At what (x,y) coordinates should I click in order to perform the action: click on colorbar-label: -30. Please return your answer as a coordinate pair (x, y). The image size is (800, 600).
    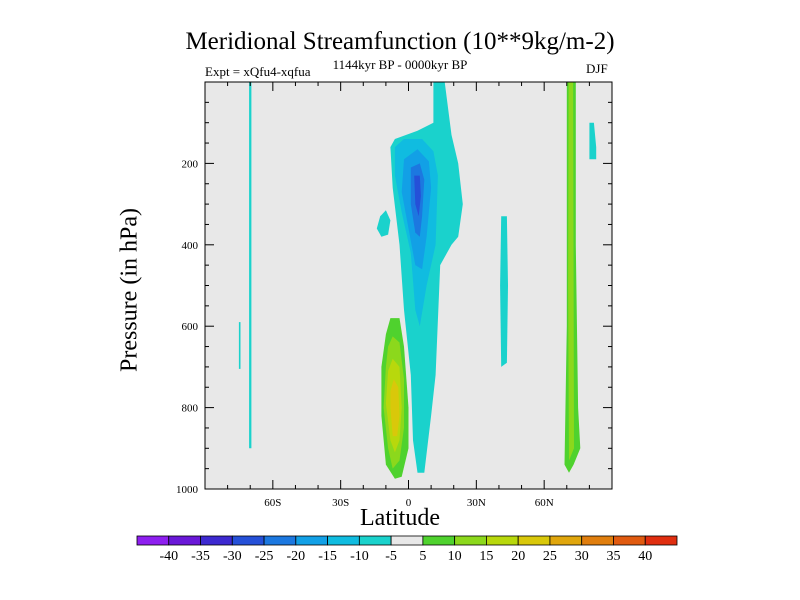
    Looking at the image, I should click on (232, 556).